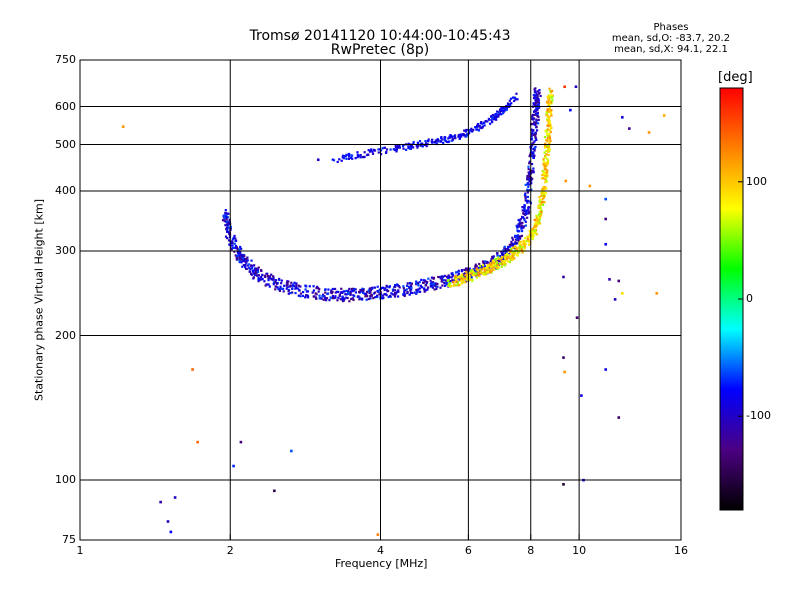 The width and height of the screenshot is (800, 600). Describe the element at coordinates (65, 144) in the screenshot. I see `y-tick-label: 500` at that location.